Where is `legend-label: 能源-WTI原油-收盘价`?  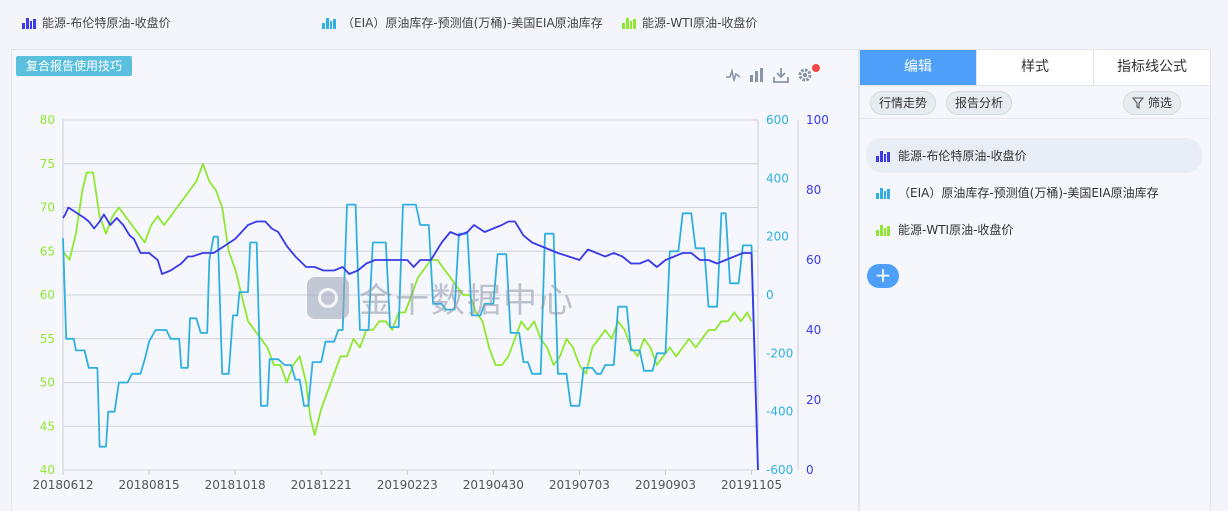 legend-label: 能源-WTI原油-收盘价 is located at coordinates (700, 23).